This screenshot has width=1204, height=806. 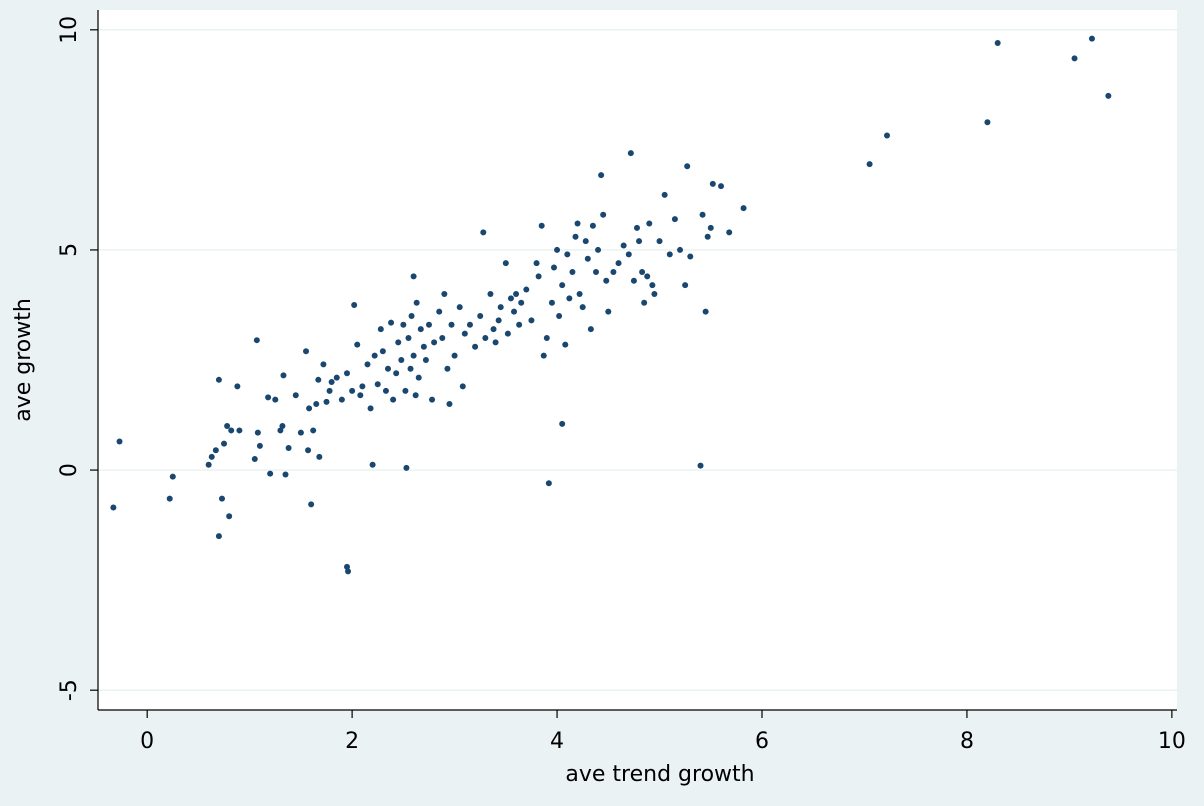 I want to click on y-tick-label: 5, so click(x=69, y=250).